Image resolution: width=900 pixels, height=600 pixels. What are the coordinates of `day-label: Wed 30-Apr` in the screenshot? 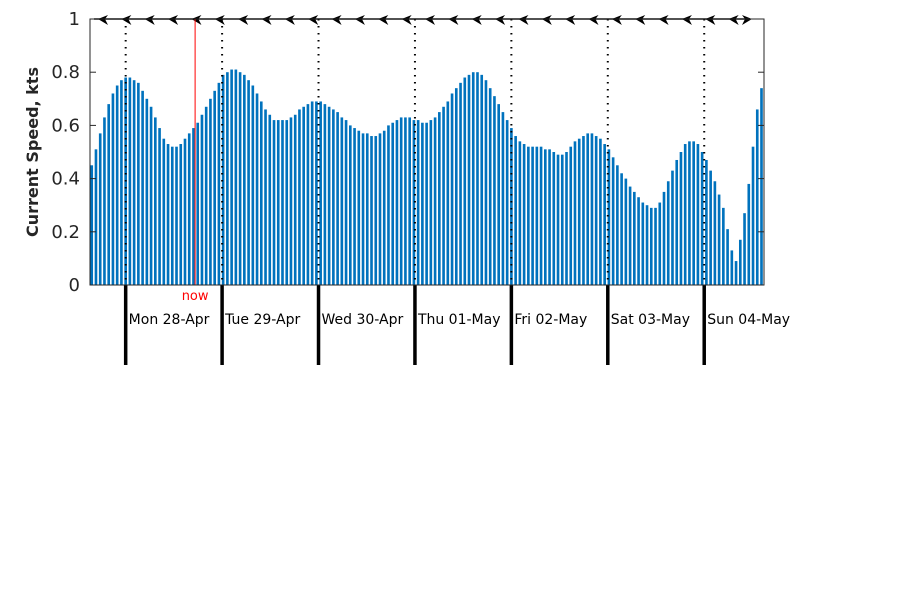 It's located at (363, 320).